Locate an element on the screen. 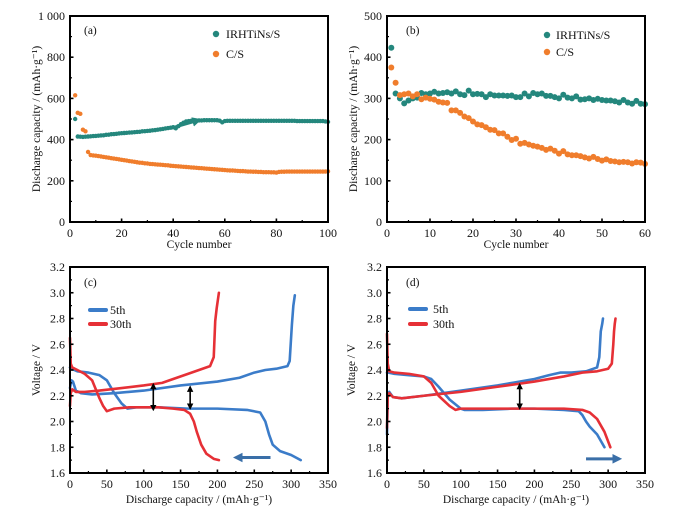 Image resolution: width=695 pixels, height=511 pixels. 5th-discharge-curve is located at coordinates (185, 414).